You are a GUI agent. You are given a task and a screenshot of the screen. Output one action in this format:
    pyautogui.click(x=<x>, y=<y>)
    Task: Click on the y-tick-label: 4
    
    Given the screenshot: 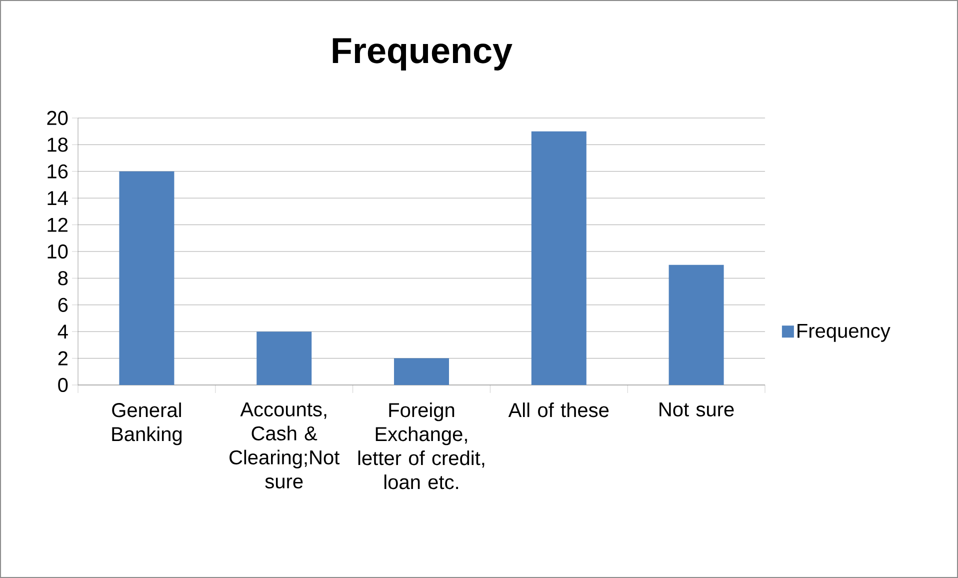 What is the action you would take?
    pyautogui.click(x=63, y=331)
    